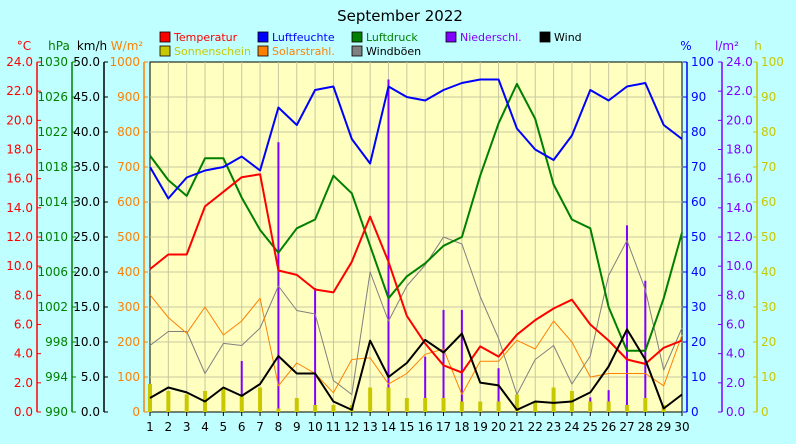 The height and width of the screenshot is (444, 796). Describe the element at coordinates (768, 272) in the screenshot. I see `y-tick-label-sun: 40` at that location.